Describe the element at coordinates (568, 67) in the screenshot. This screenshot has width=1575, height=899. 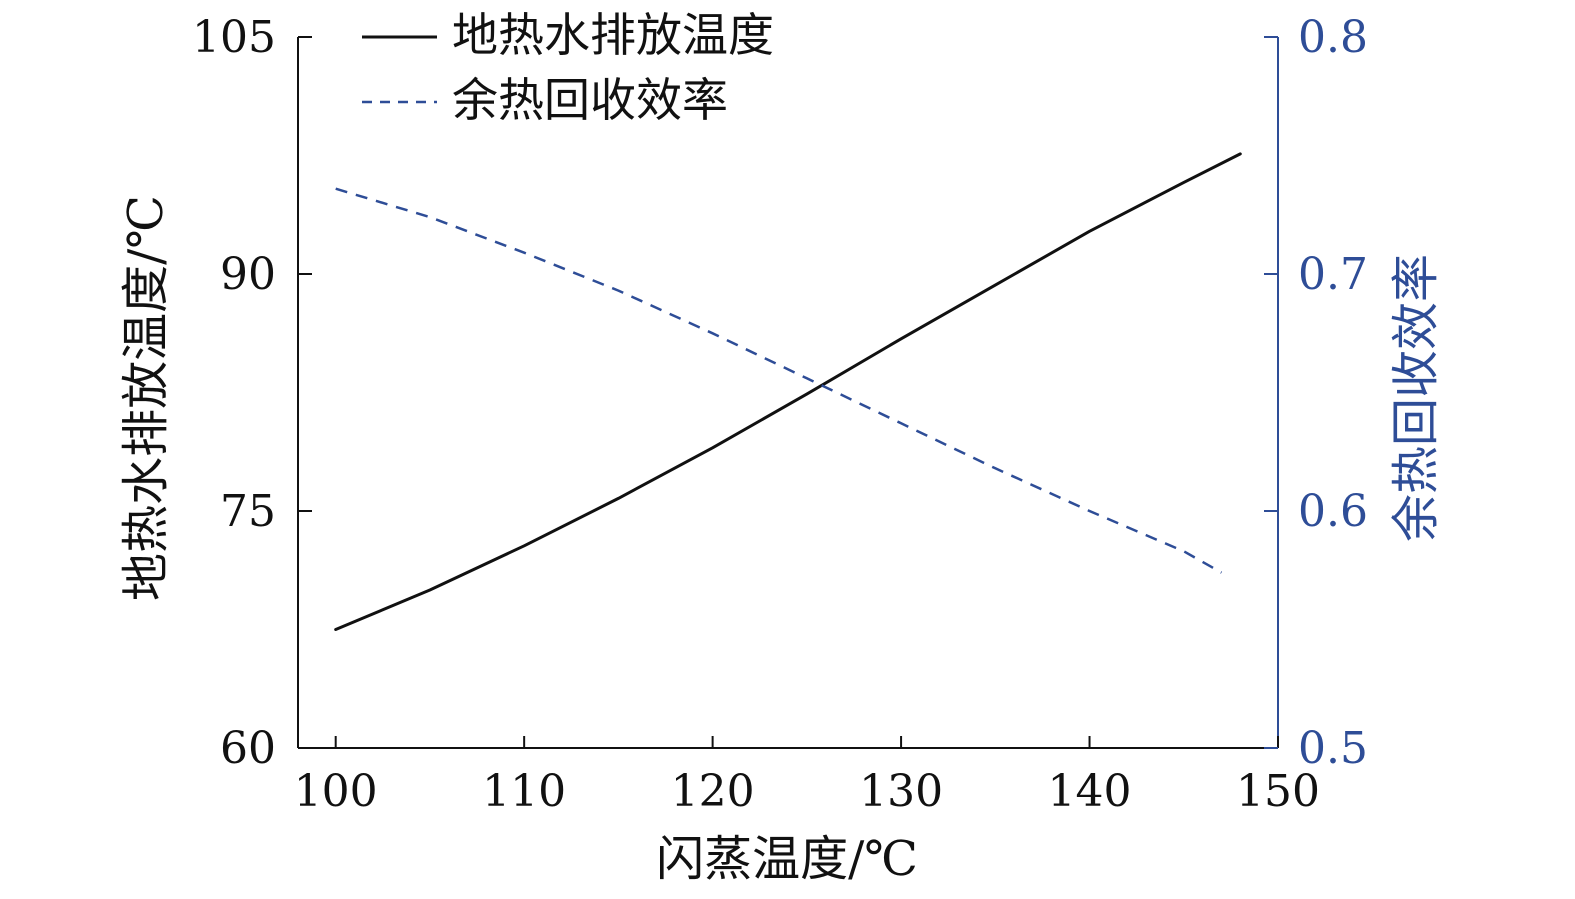
I see `legend: 地热水排放温度 余热回收效率` at that location.